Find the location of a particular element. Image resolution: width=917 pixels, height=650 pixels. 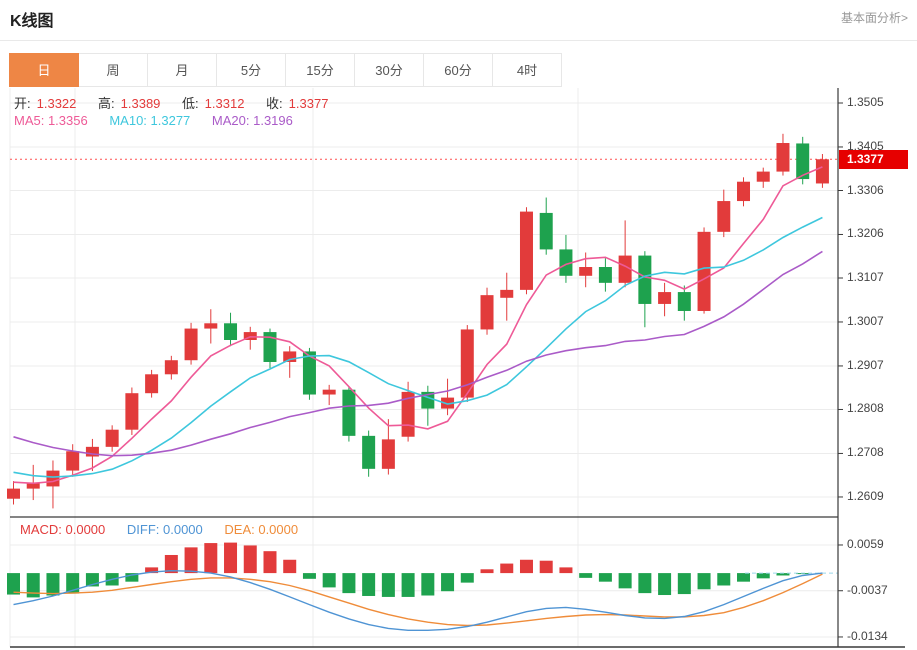

macd-axis-label: -0.0134 is located at coordinates (867, 635).